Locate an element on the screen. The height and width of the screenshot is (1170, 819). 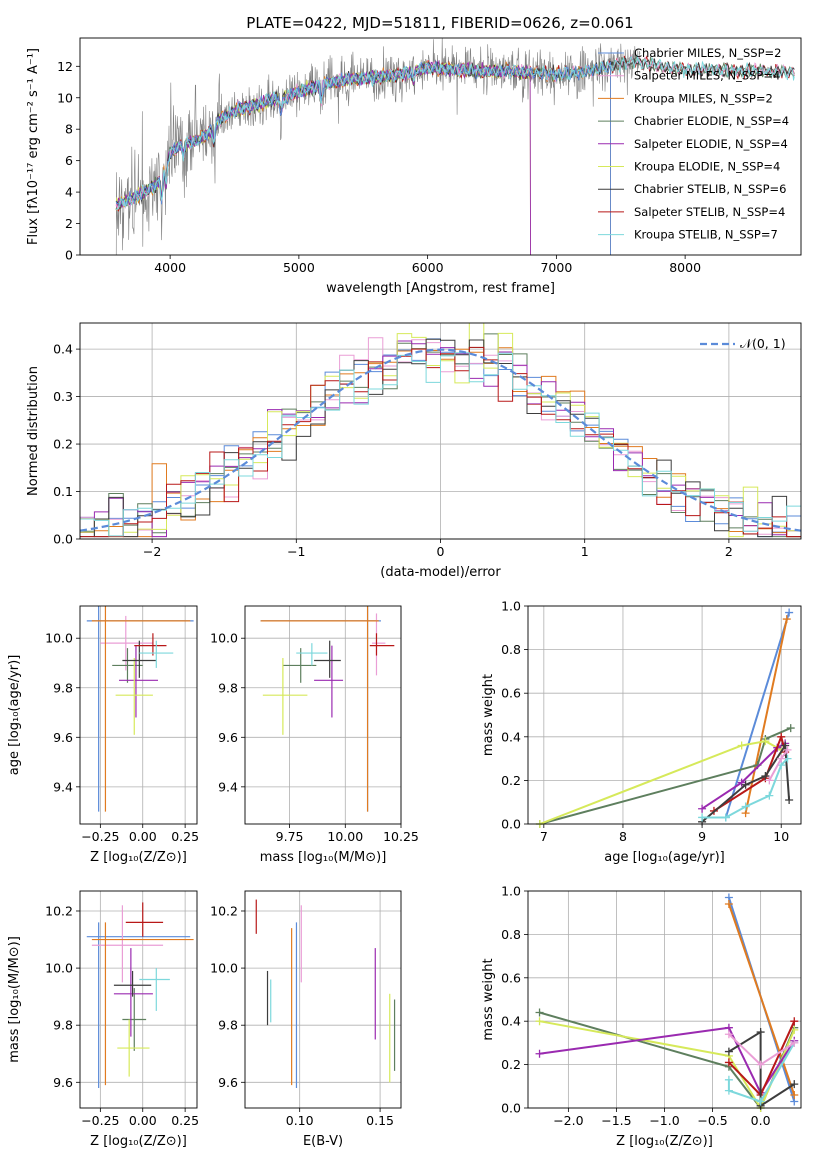
x-axis-label: age [log₁₀(age/yr)] is located at coordinates (664, 857).